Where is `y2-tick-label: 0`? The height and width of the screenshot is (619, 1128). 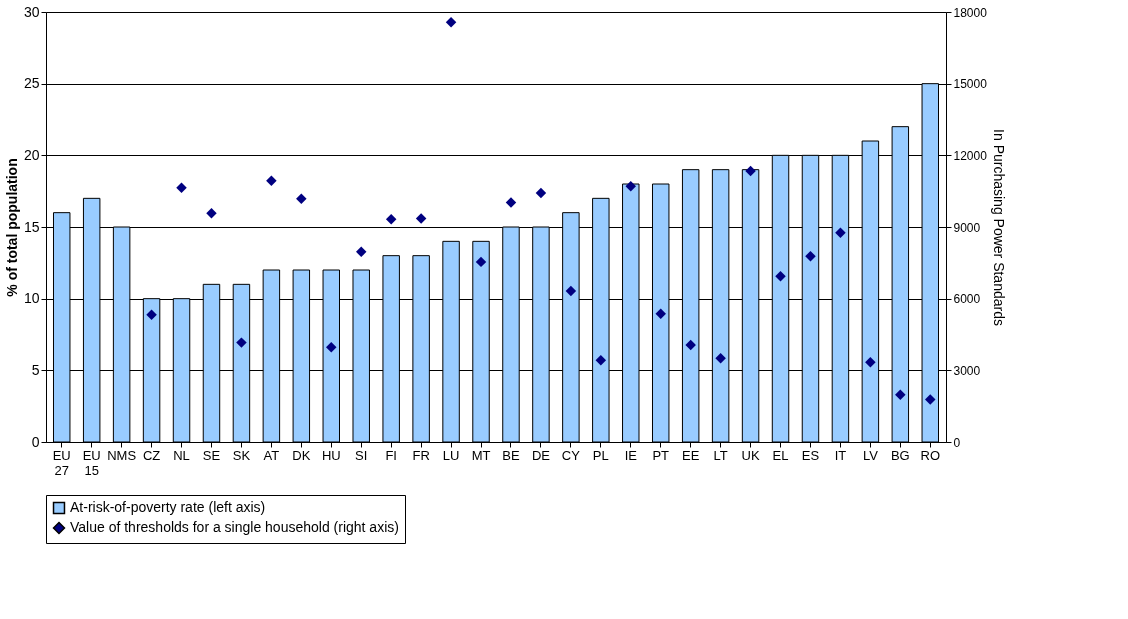
y2-tick-label: 0 is located at coordinates (957, 442).